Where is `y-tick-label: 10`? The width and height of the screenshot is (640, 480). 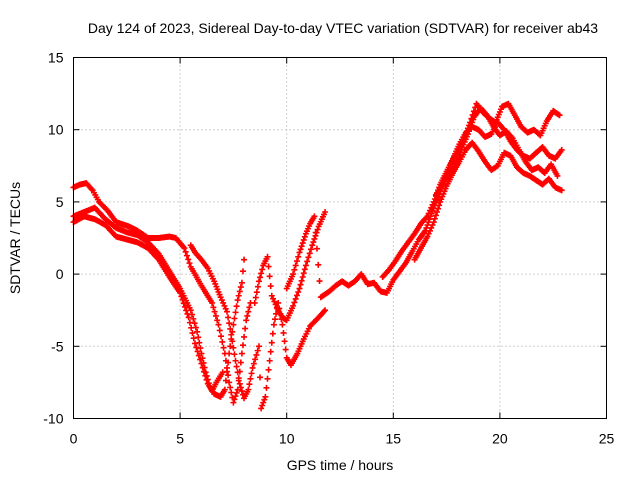 y-tick-label: 10 is located at coordinates (56, 130).